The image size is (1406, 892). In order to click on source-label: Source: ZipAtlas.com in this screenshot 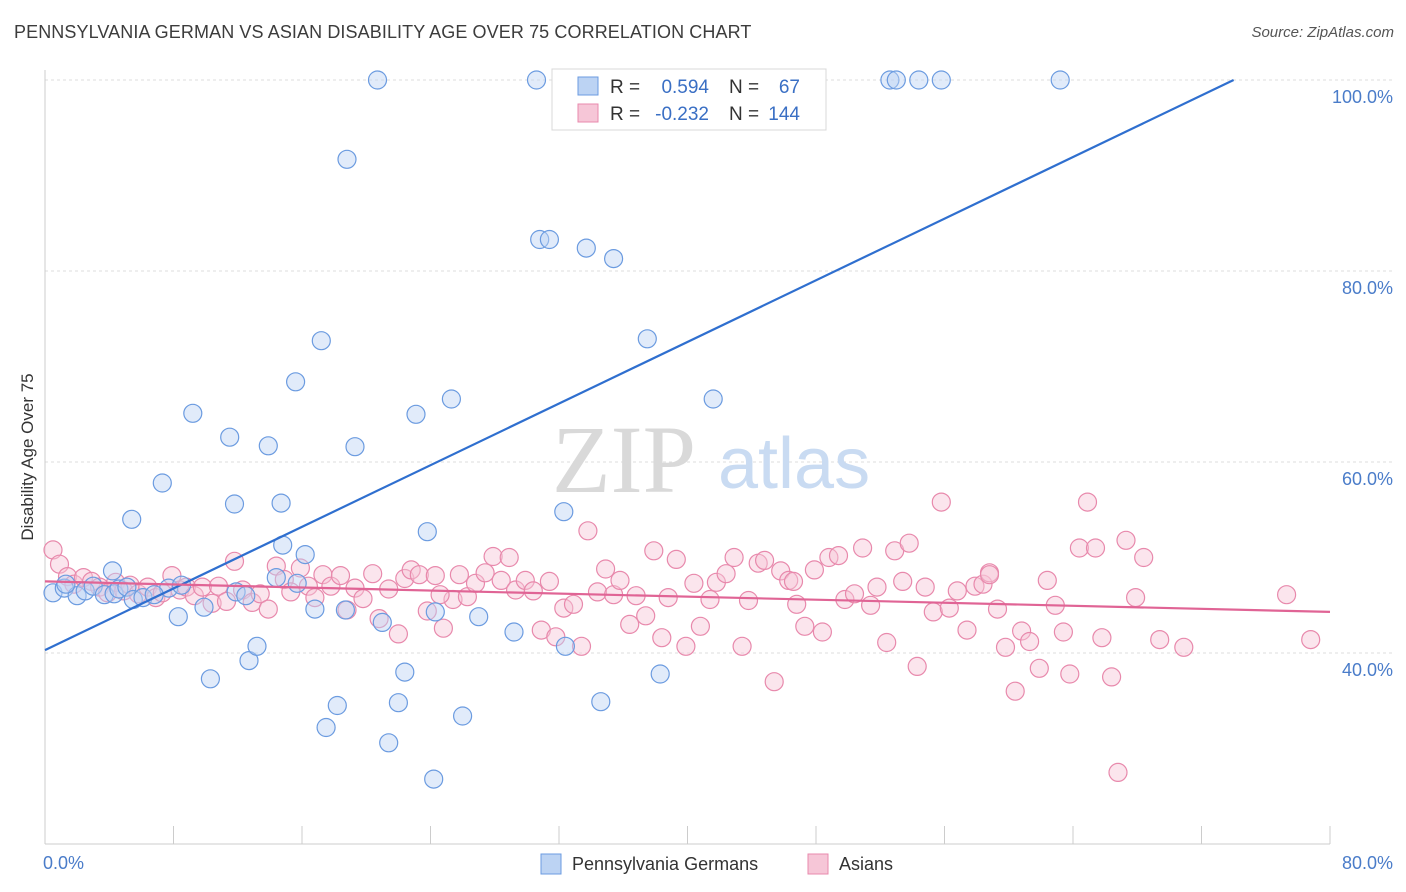, I will do `click(1322, 32)`.